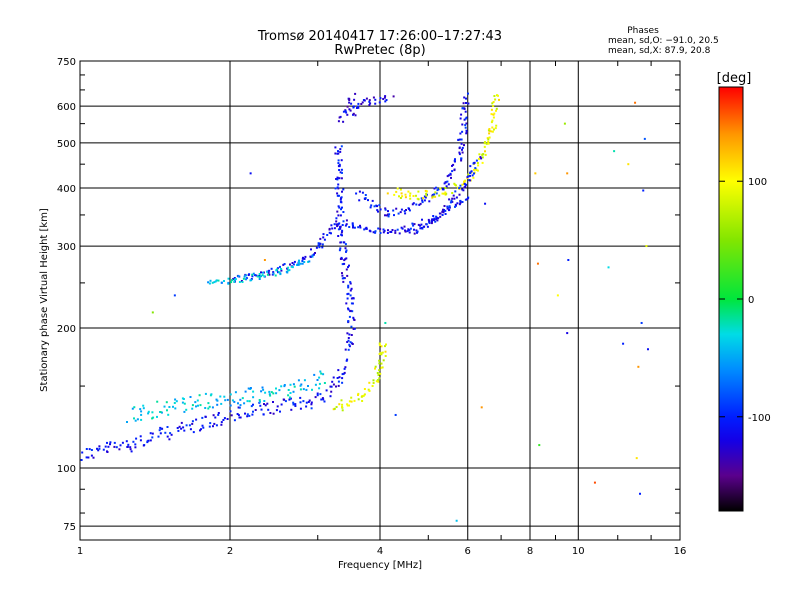 This screenshot has width=800, height=600. Describe the element at coordinates (66, 189) in the screenshot. I see `y-tick-label: 400` at that location.